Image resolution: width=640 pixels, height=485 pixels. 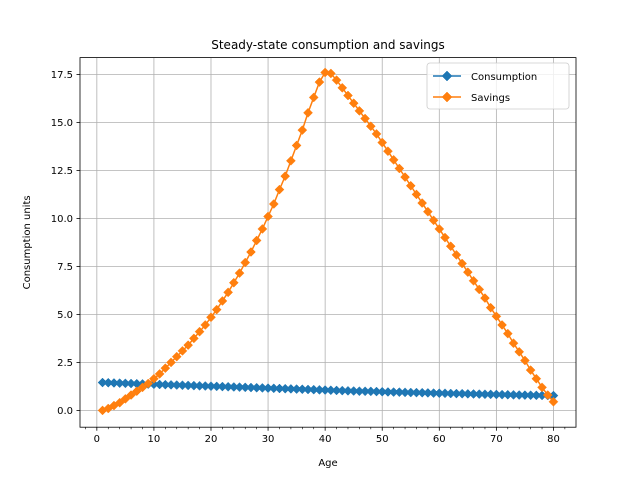 What do you see at coordinates (154, 439) in the screenshot?
I see `x-tick-label: 10` at bounding box center [154, 439].